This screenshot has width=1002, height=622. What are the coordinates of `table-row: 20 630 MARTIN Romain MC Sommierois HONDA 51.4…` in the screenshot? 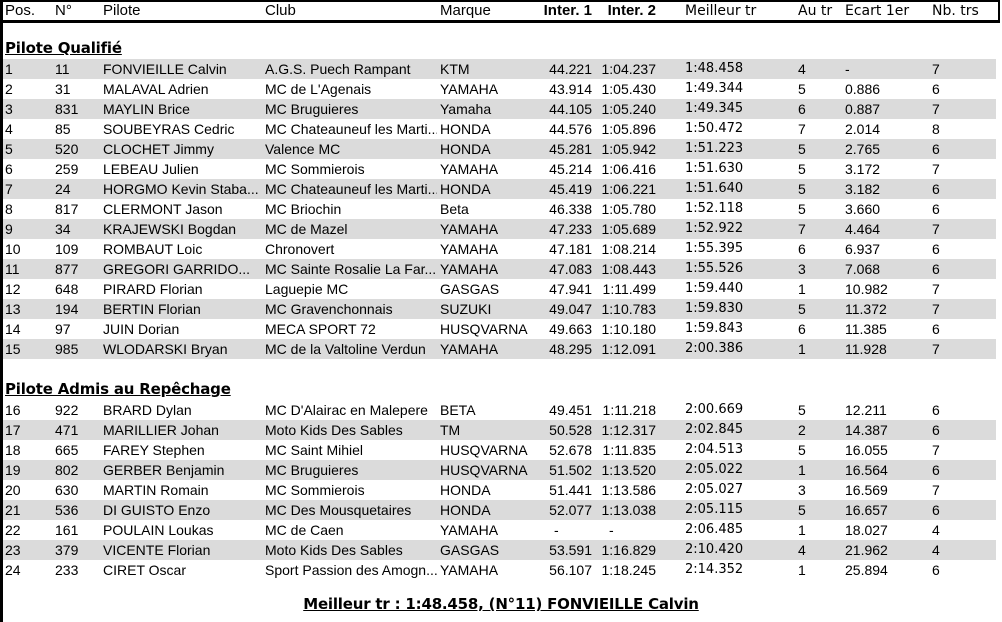 It's located at (498, 490).